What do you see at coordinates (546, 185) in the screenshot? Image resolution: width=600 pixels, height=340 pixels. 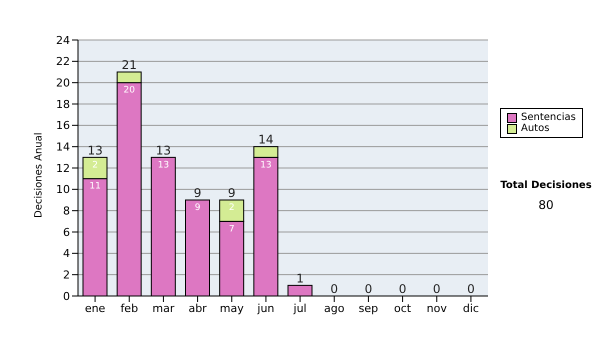 I see `text: Total Decisiones` at bounding box center [546, 185].